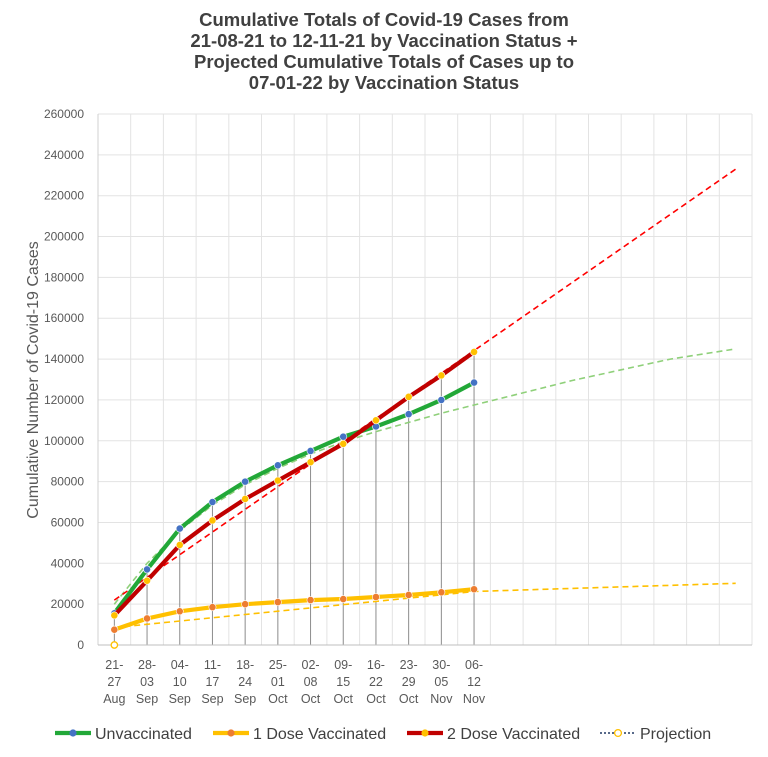  Describe the element at coordinates (474, 682) in the screenshot. I see `x-tick-label: 12` at that location.